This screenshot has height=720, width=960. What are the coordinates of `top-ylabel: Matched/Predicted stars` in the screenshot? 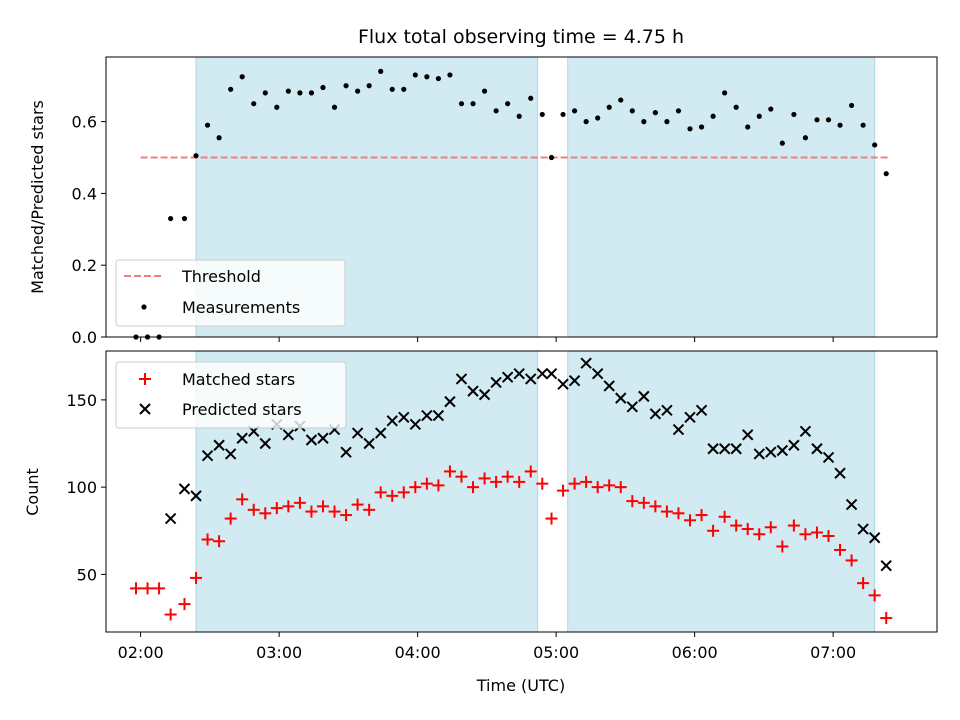 It's located at (37, 197).